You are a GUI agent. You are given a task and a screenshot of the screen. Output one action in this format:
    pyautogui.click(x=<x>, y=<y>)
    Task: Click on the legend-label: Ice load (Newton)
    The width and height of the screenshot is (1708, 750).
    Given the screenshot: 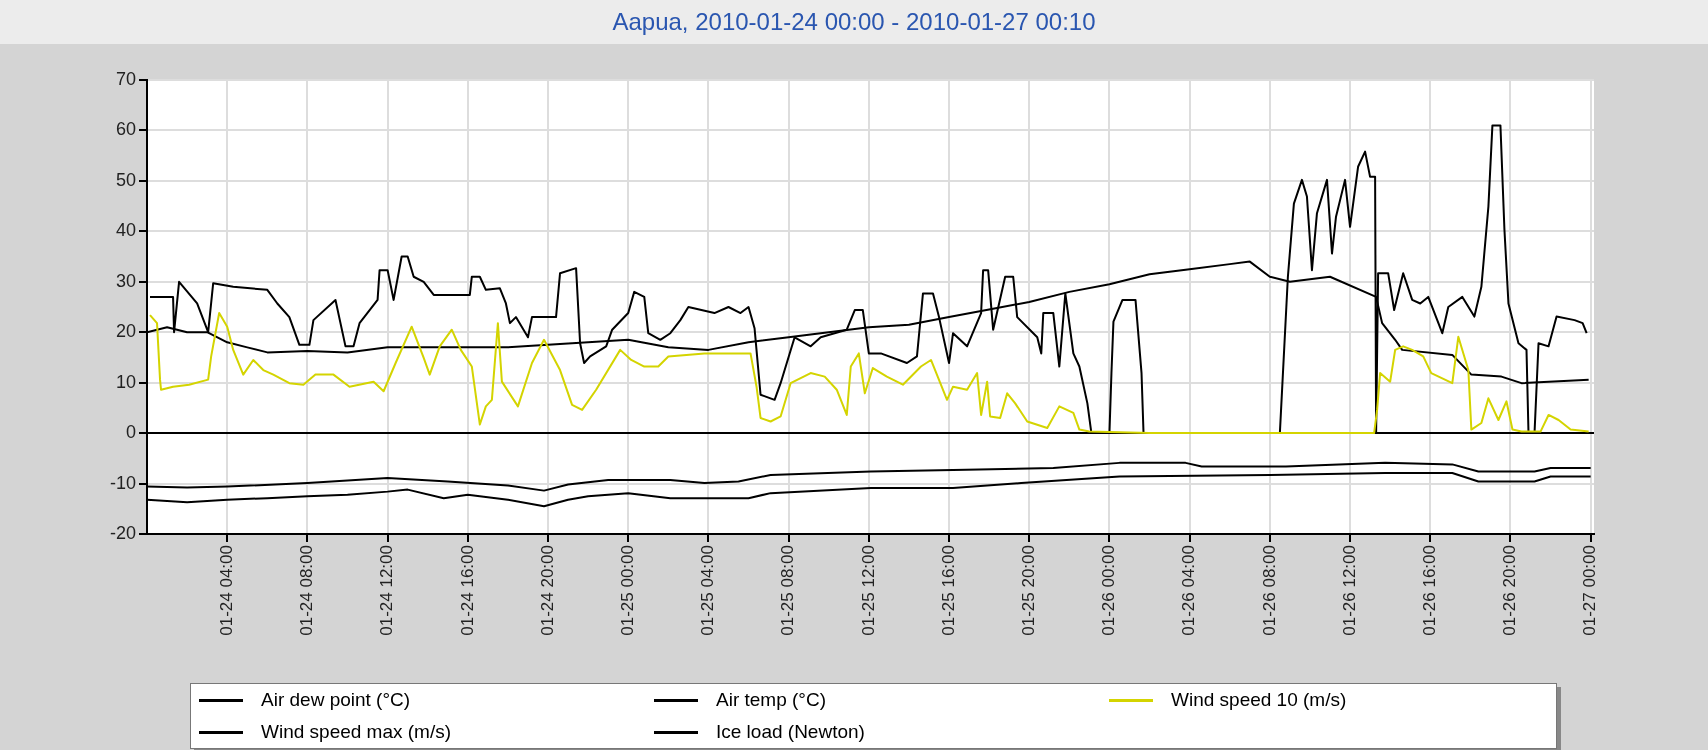 What is the action you would take?
    pyautogui.click(x=790, y=732)
    